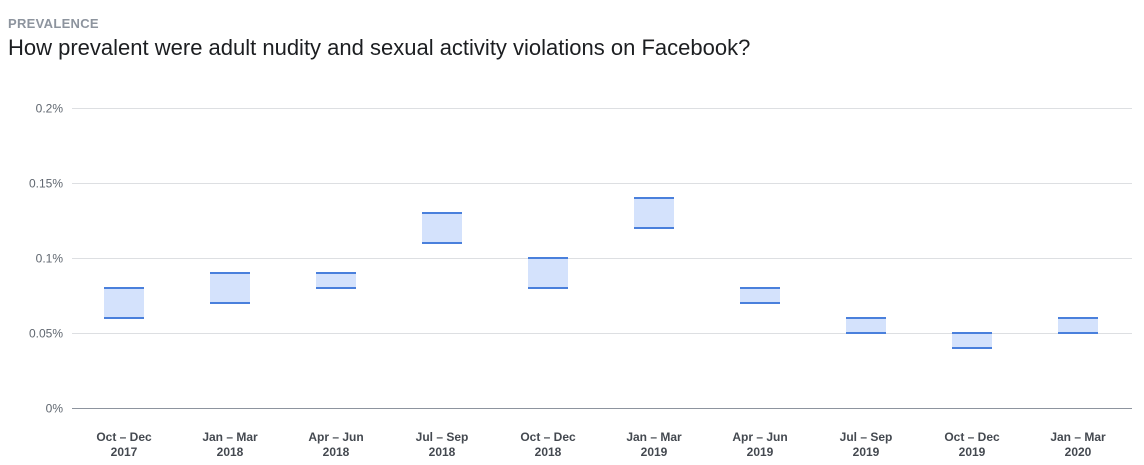 This screenshot has height=465, width=1144. What do you see at coordinates (1078, 452) in the screenshot?
I see `x-tick-label-year: 2020` at bounding box center [1078, 452].